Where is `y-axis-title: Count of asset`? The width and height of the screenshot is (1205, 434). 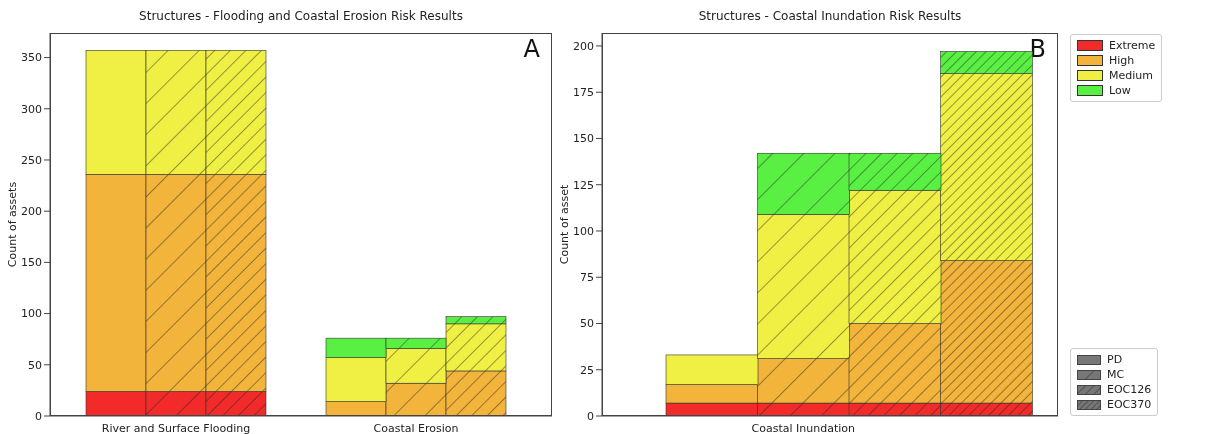
y-axis-title: Count of asset is located at coordinates (564, 224).